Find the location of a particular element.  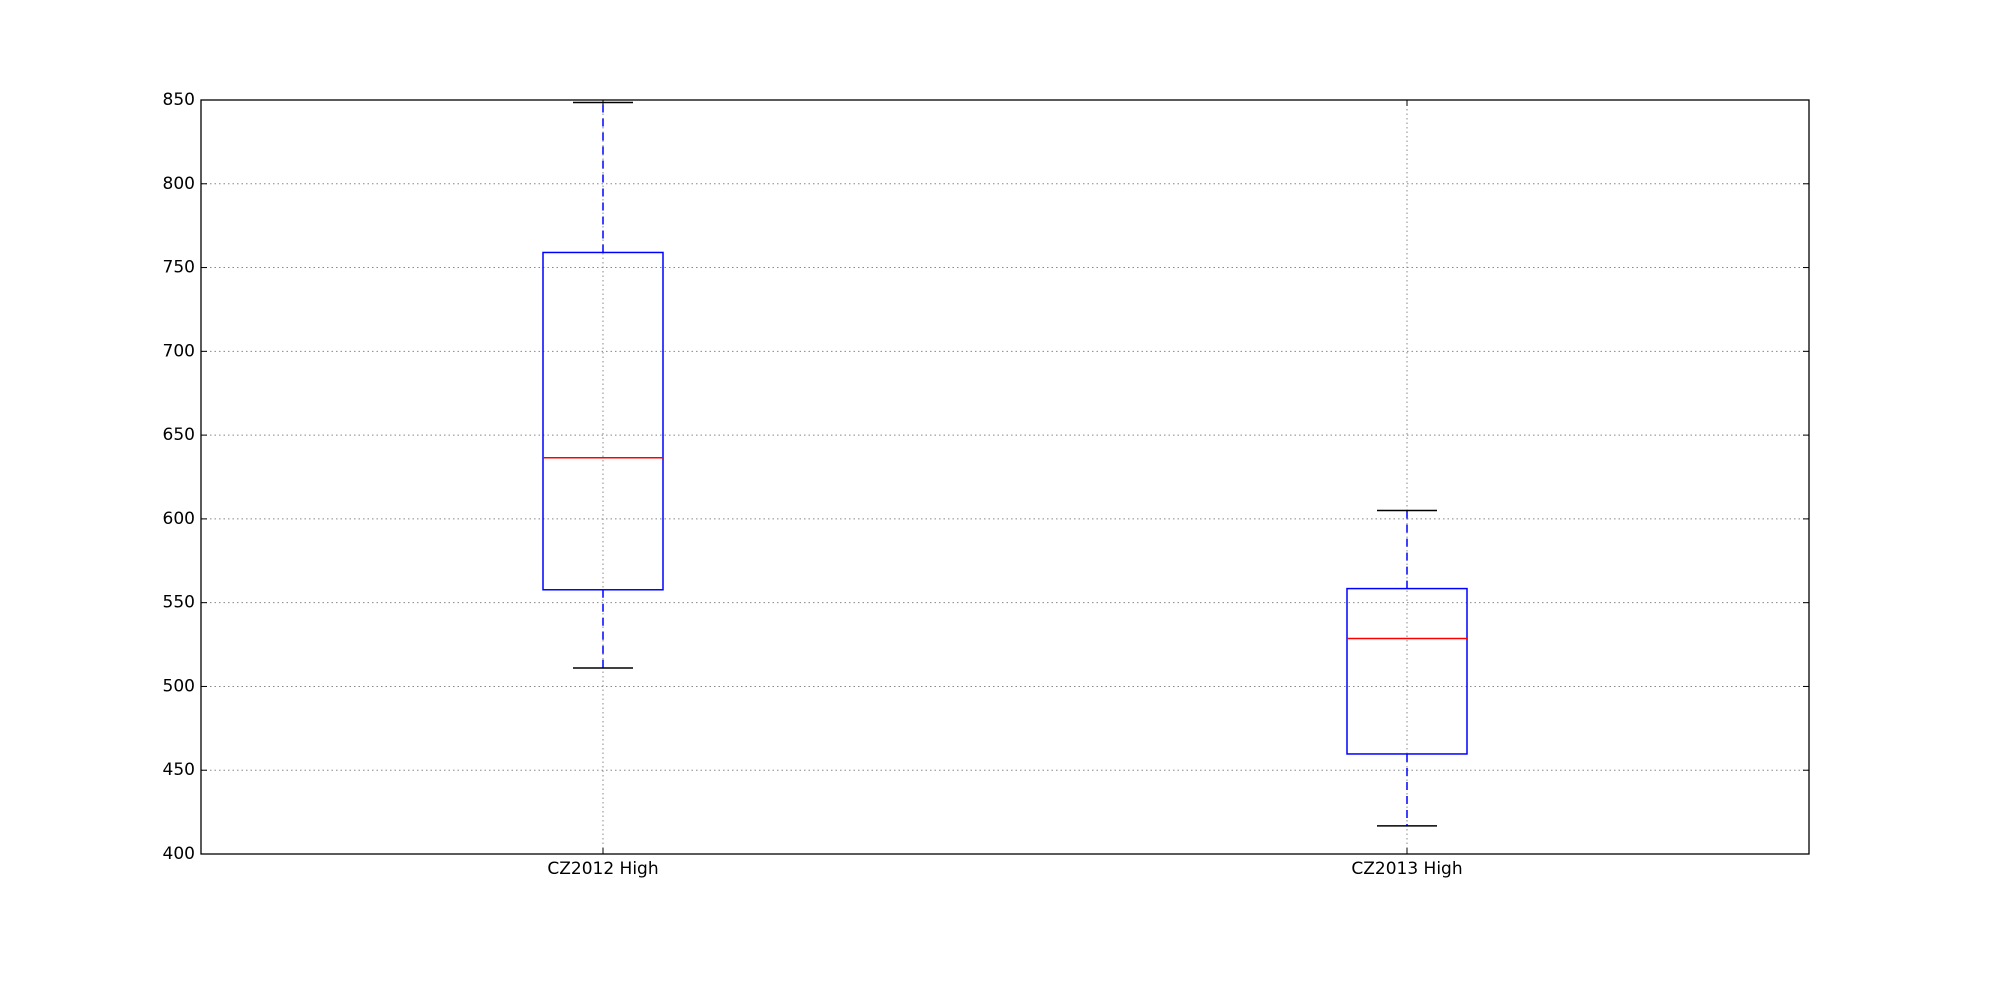

y-tick-label: 450 is located at coordinates (179, 770).